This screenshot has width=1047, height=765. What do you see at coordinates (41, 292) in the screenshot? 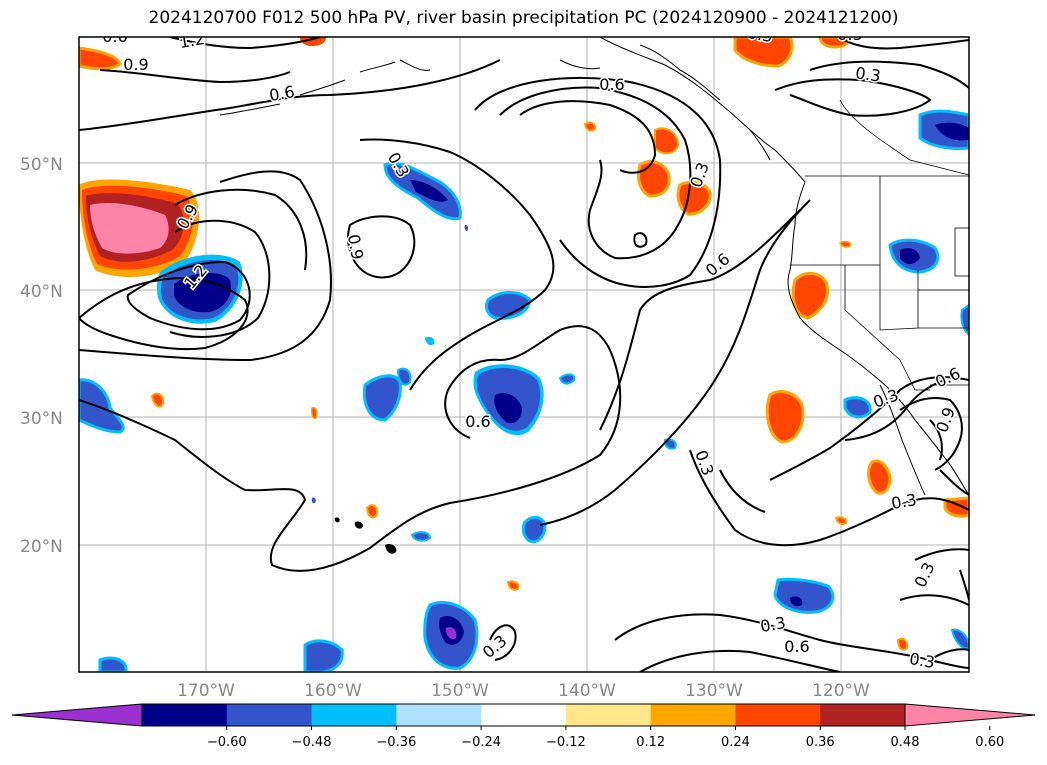
I see `lat-label: 40°N` at bounding box center [41, 292].